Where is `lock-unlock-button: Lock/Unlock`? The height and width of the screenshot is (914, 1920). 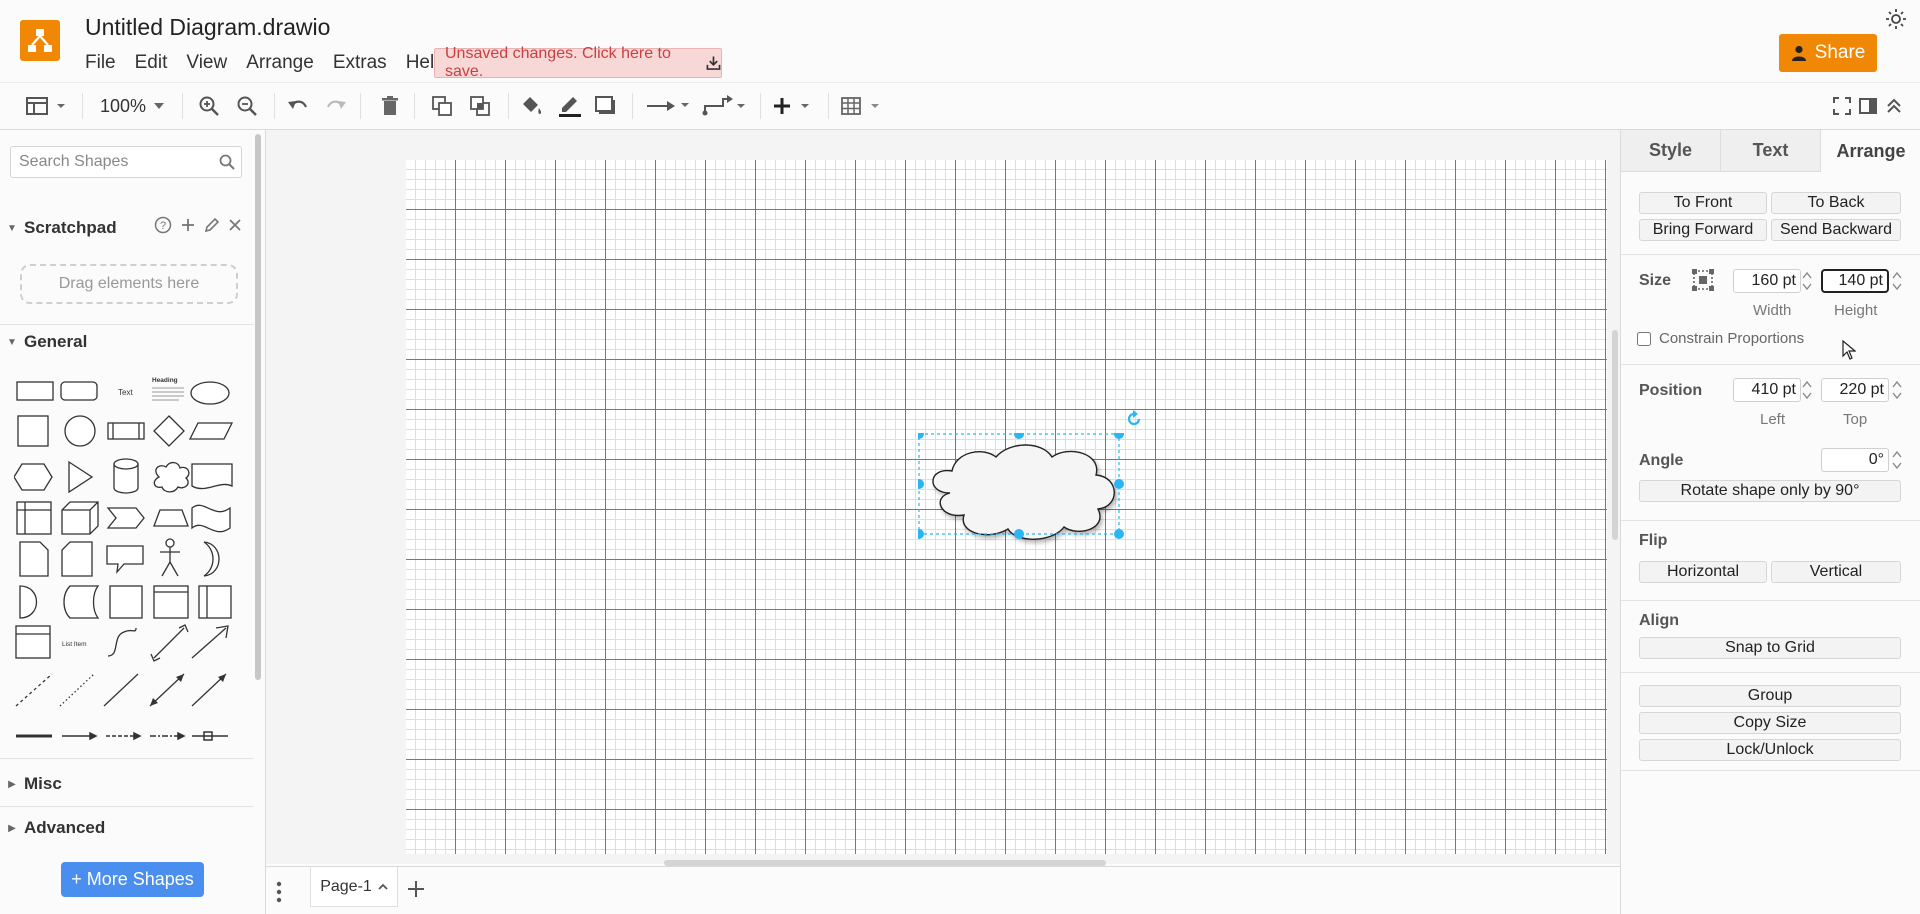
lock-unlock-button: Lock/Unlock is located at coordinates (1770, 750).